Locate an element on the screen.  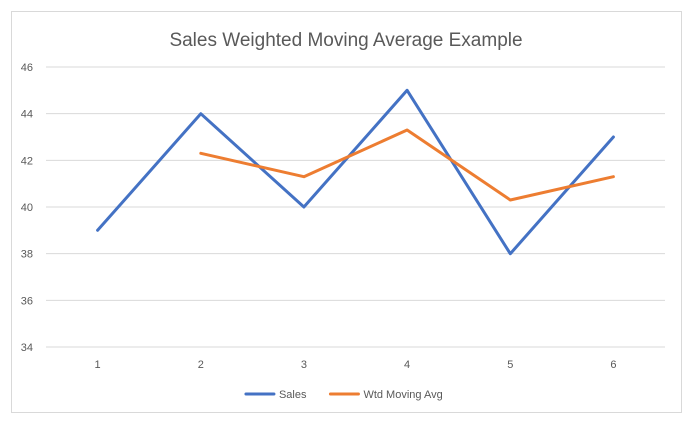
y-tick-label: 38 is located at coordinates (27, 255).